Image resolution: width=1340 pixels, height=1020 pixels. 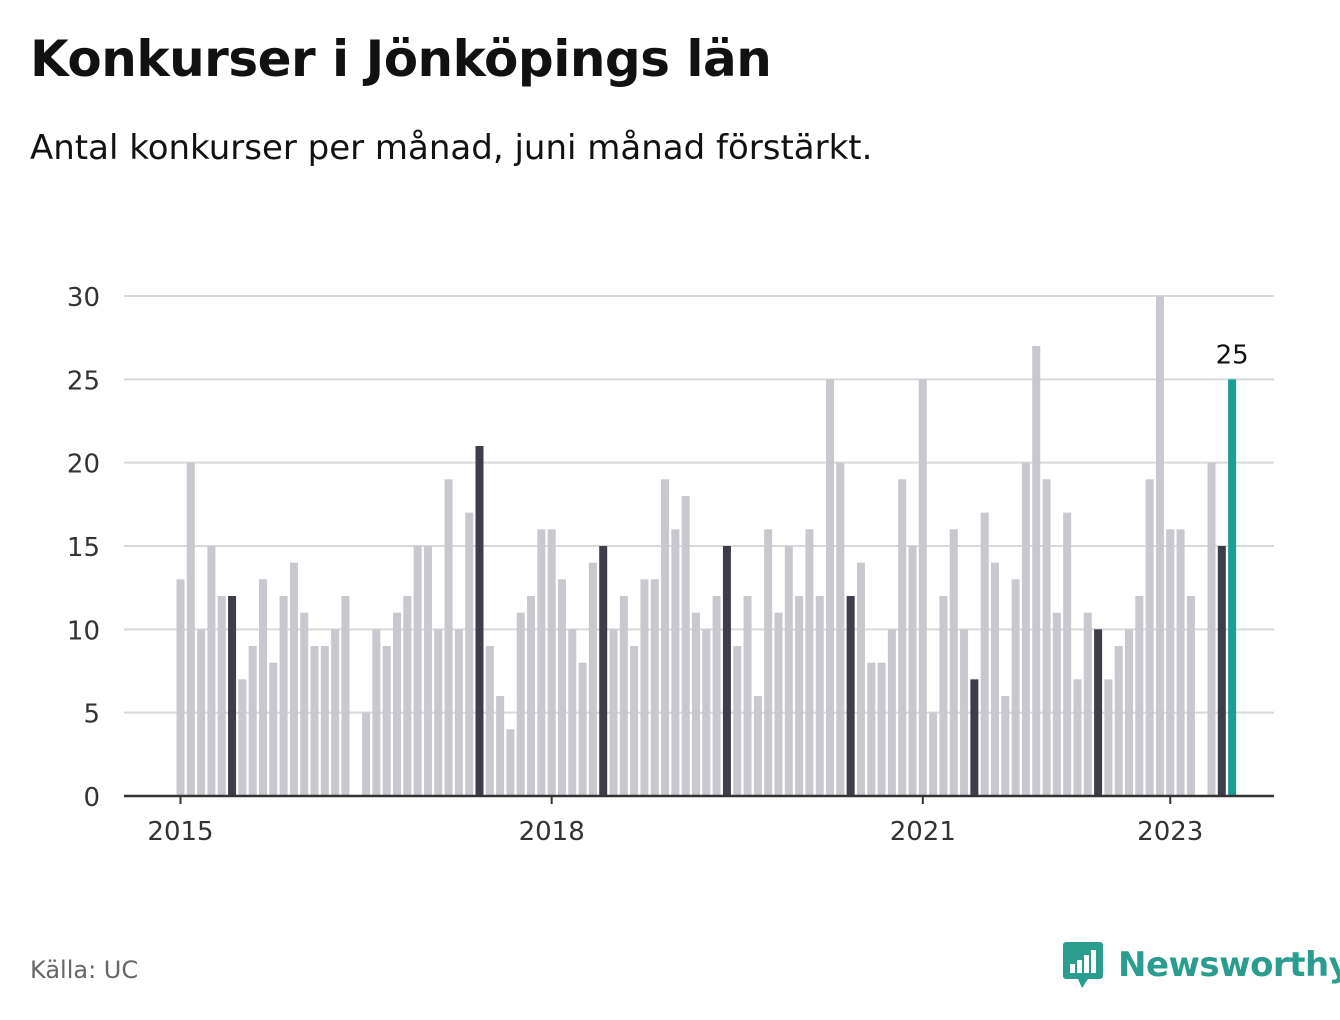 What do you see at coordinates (91, 798) in the screenshot?
I see `y-tick-label: 0` at bounding box center [91, 798].